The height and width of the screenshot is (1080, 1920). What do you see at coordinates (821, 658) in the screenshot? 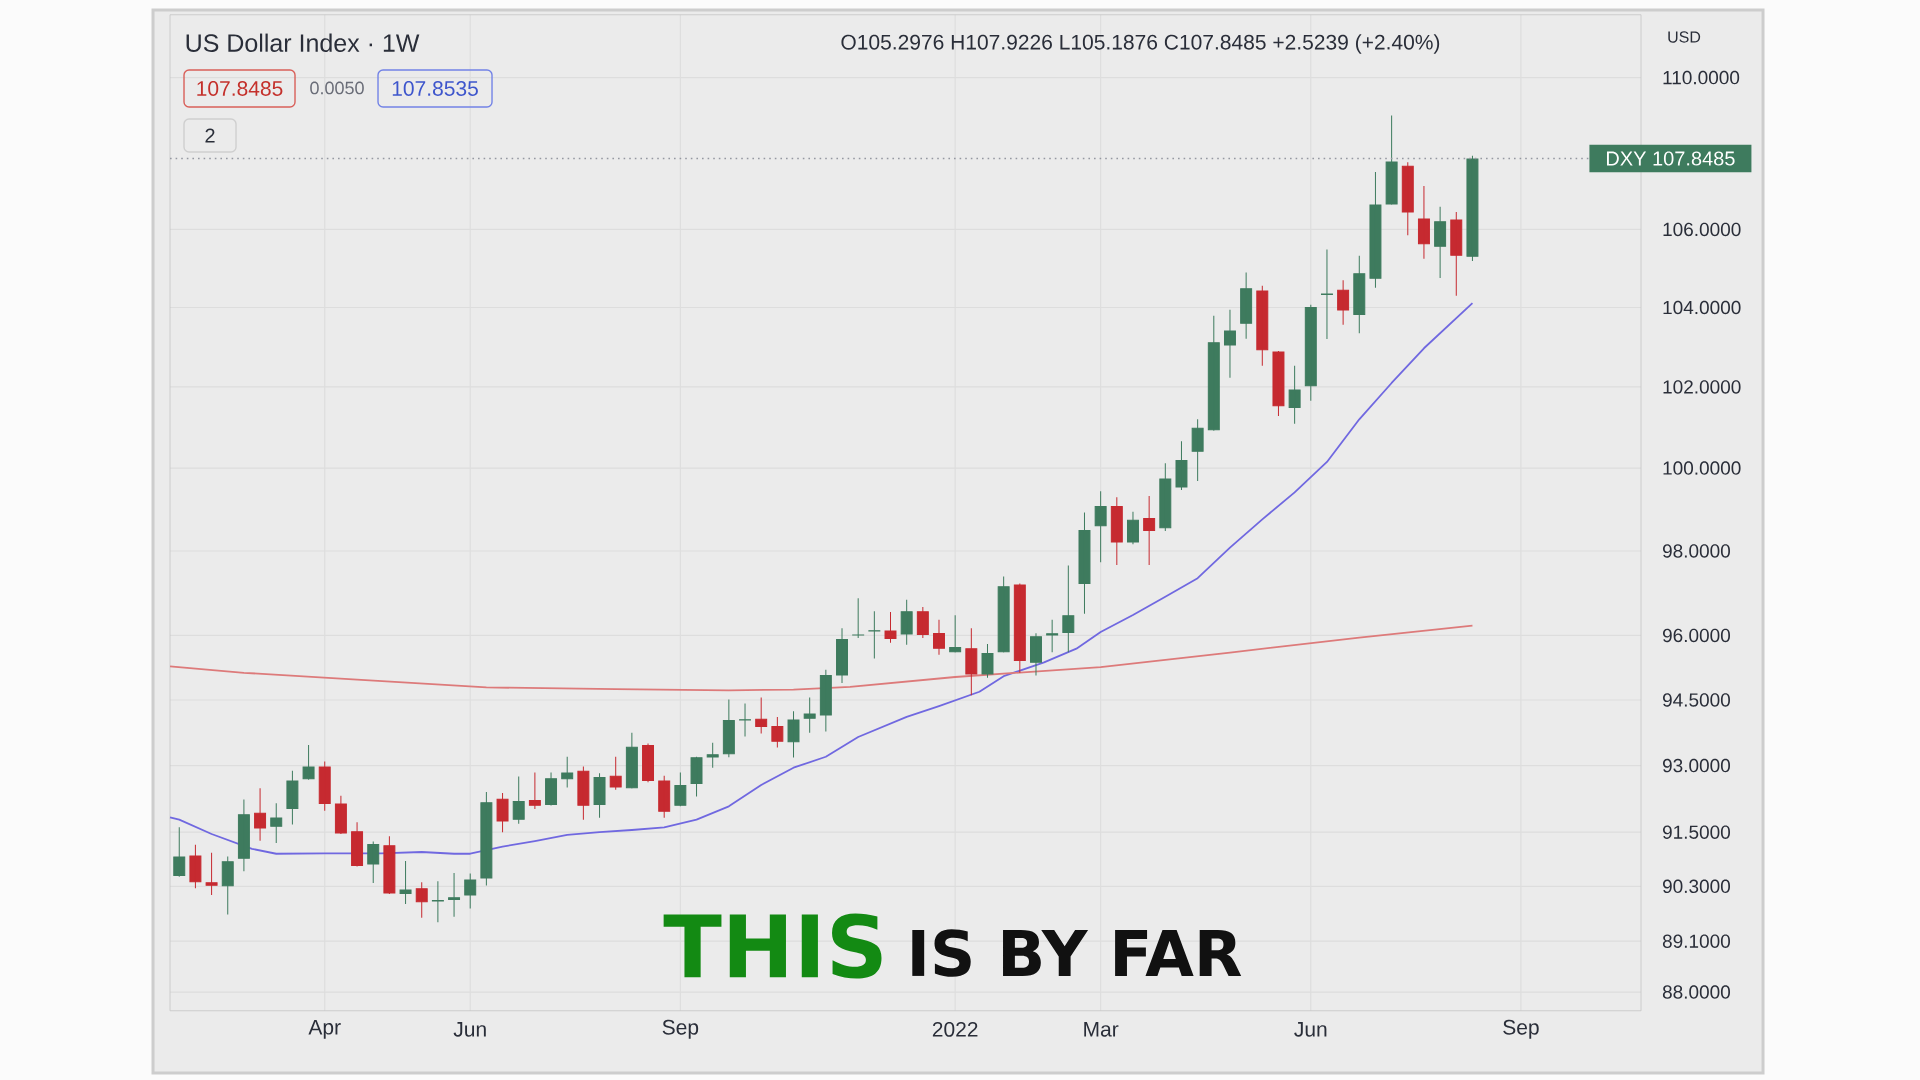
I see `line-series` at bounding box center [821, 658].